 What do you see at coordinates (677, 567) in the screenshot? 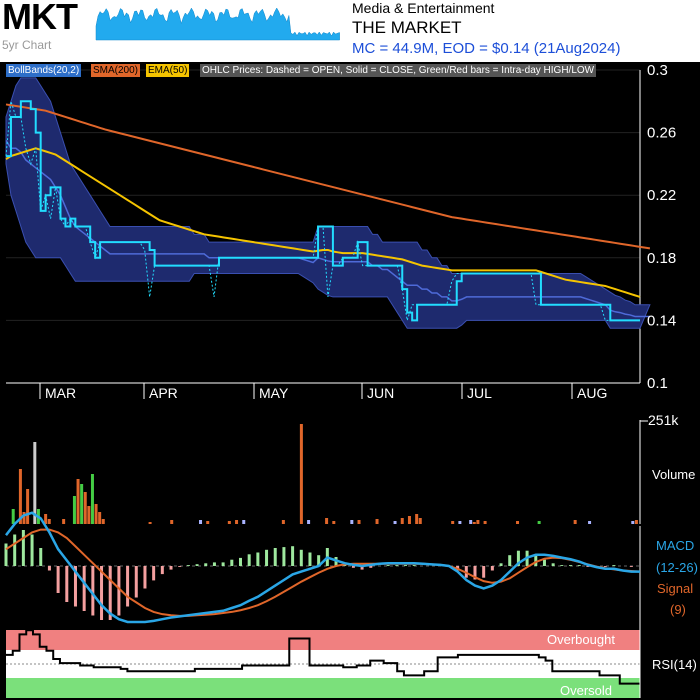
I see `macd-params-label: (12-26)` at bounding box center [677, 567].